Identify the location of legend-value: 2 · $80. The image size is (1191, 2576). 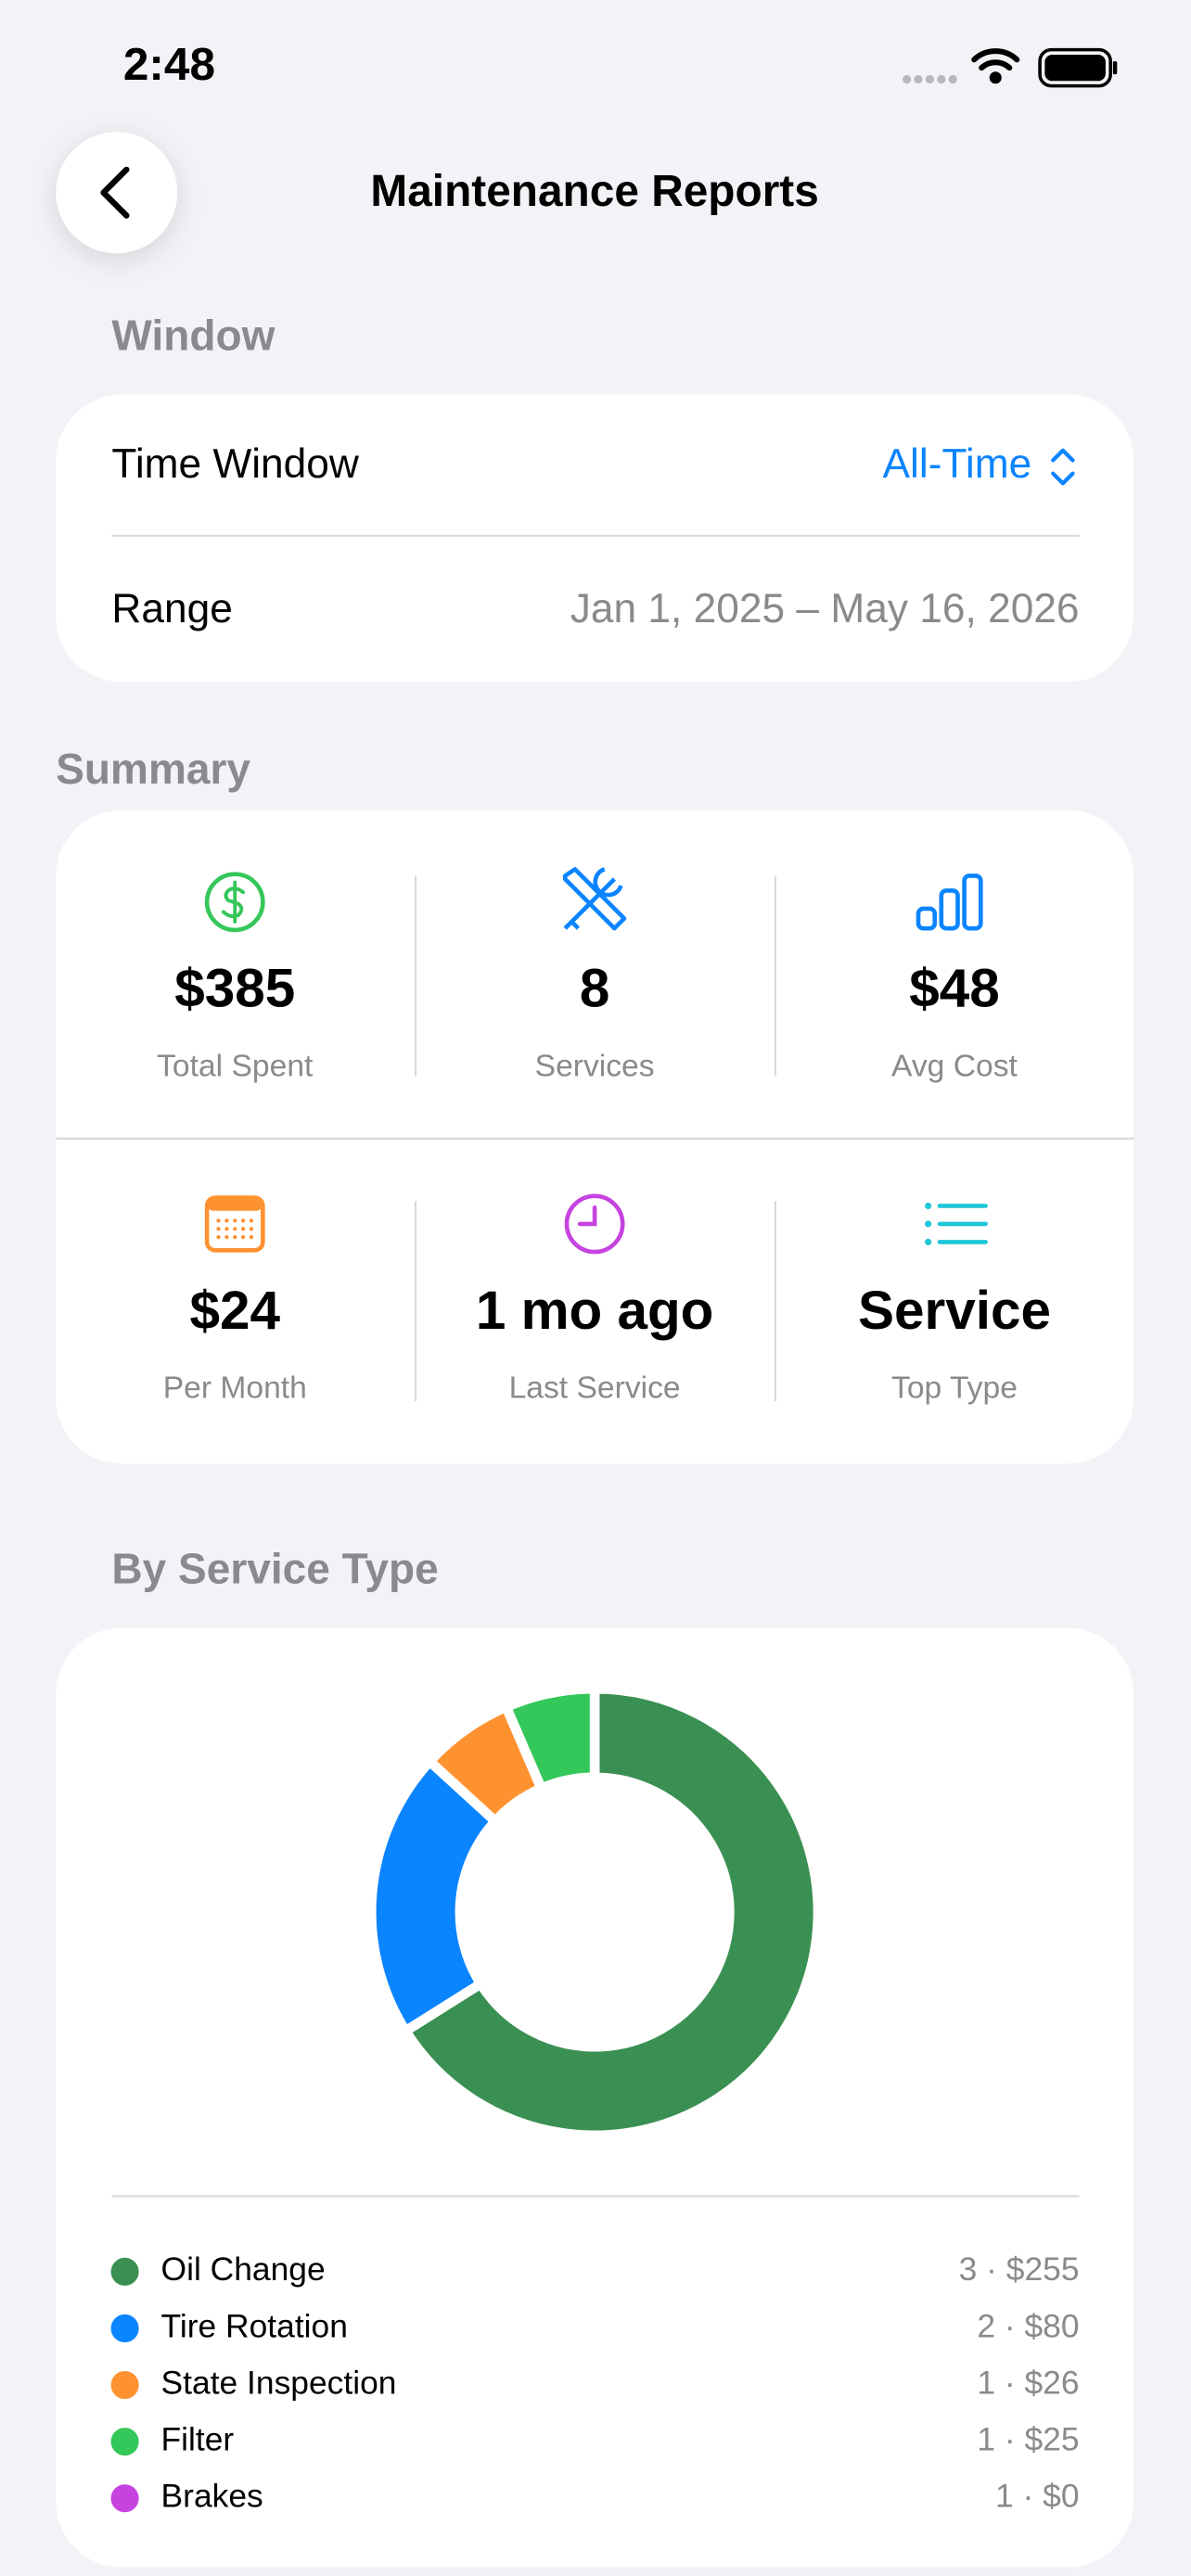
(1028, 2326).